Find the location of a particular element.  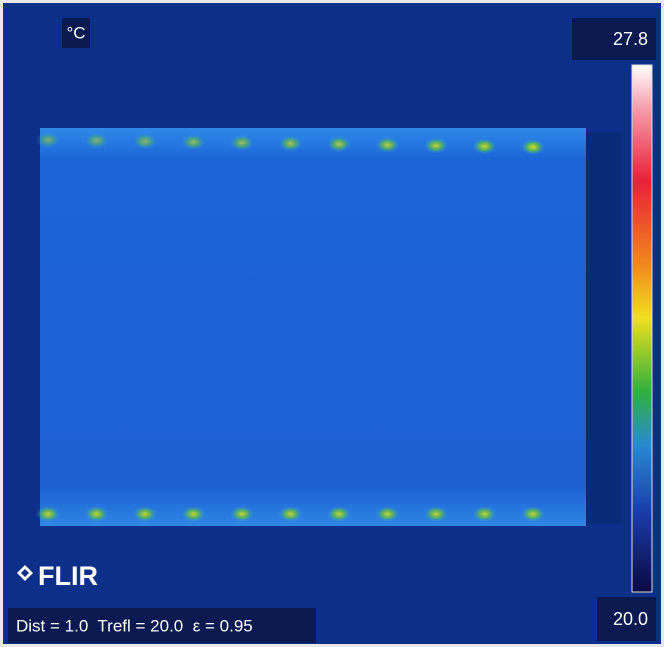

unit-box is located at coordinates (76, 33).